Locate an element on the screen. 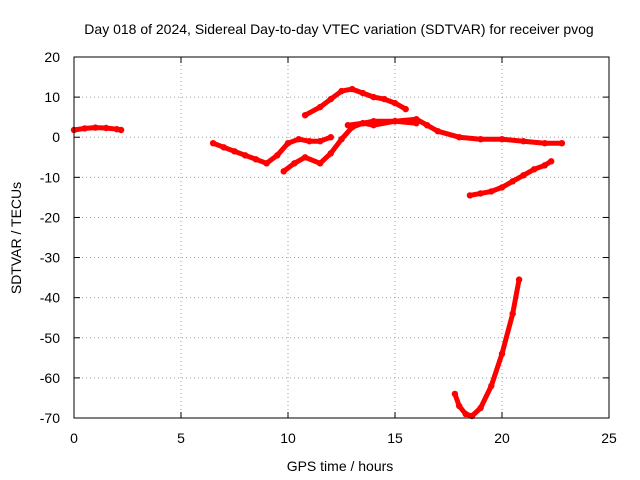 This screenshot has width=640, height=480. x-tick-label: 0 is located at coordinates (74, 438).